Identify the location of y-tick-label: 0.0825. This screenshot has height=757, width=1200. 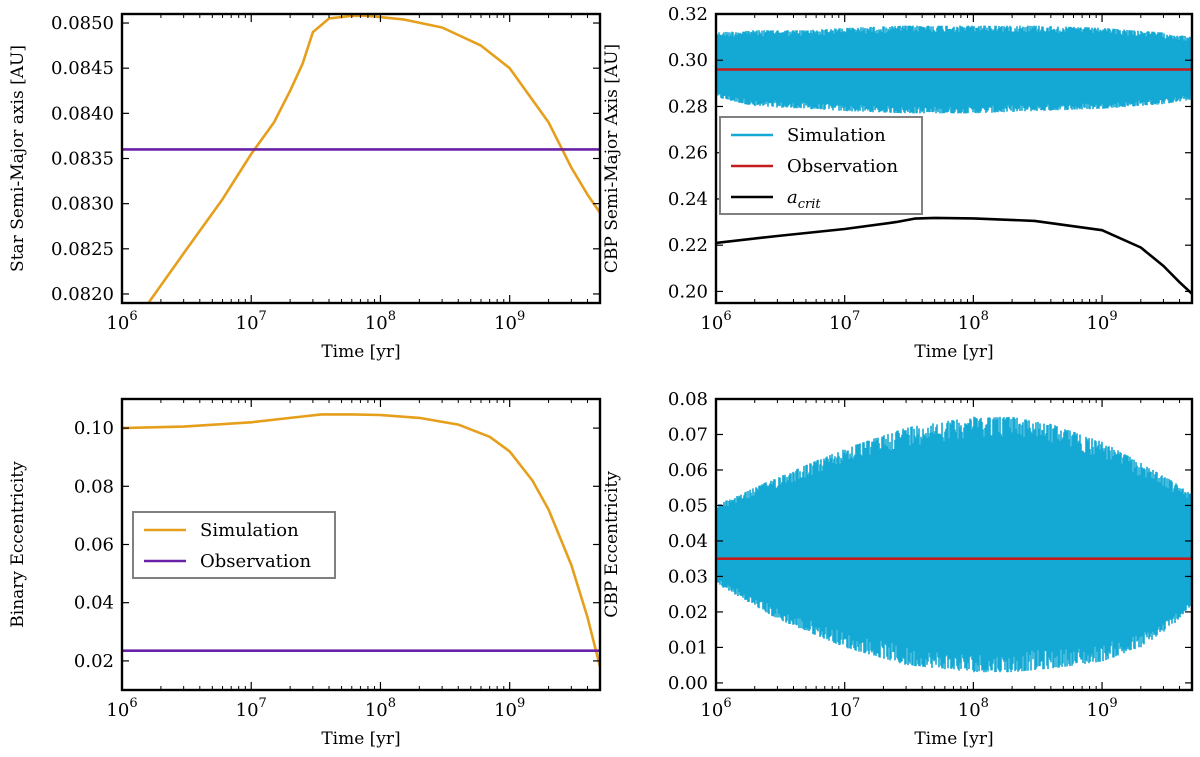
(82, 249).